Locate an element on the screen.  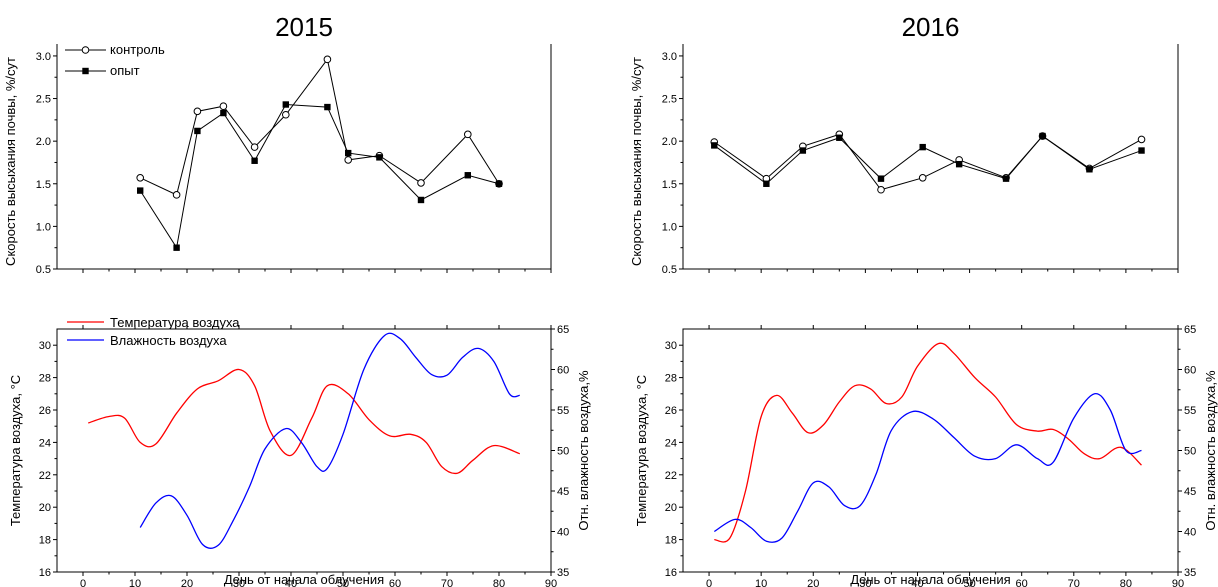
series-line-experiment is located at coordinates (319, 176).